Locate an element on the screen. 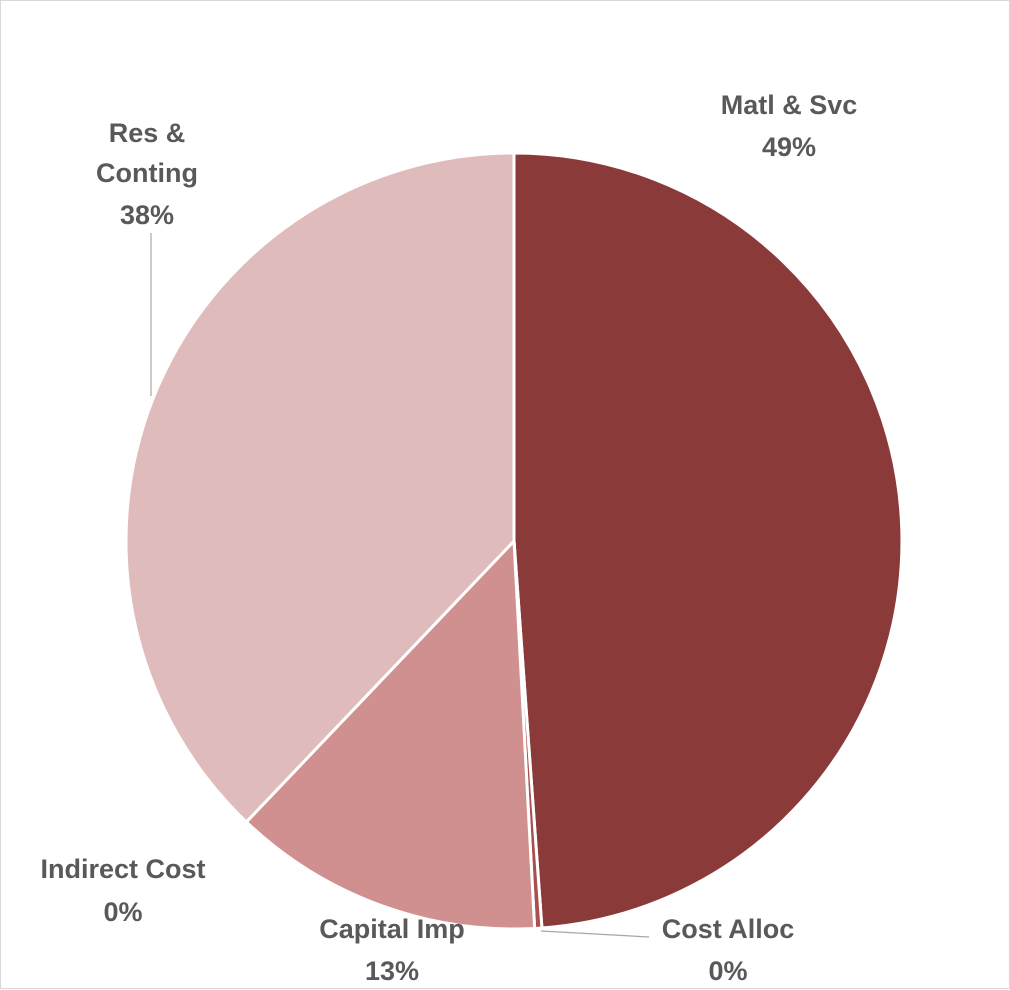 Image resolution: width=1010 pixels, height=990 pixels. label-matl-svc-name: Matl & Svc is located at coordinates (789, 105).